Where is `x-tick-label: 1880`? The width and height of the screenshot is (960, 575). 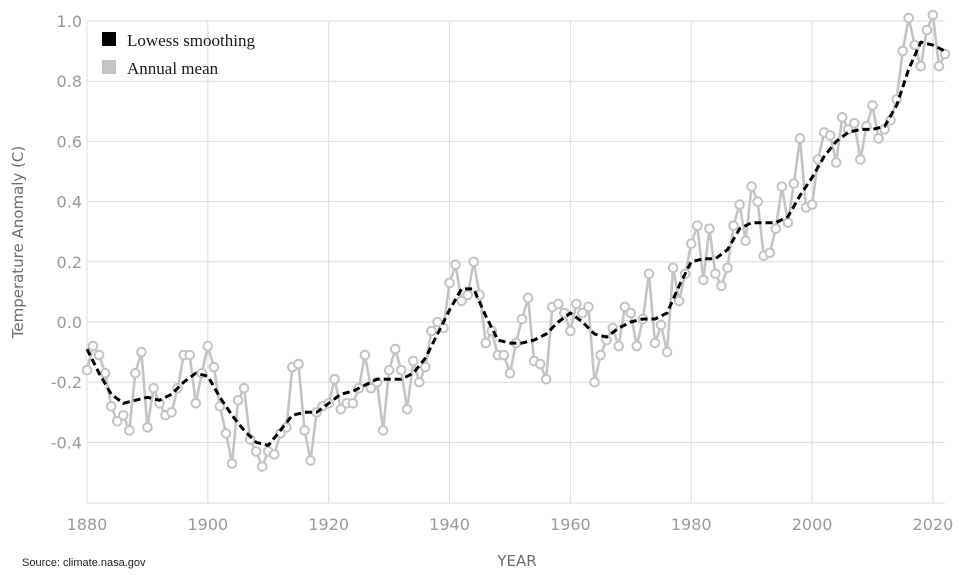
x-tick-label: 1880 is located at coordinates (87, 524).